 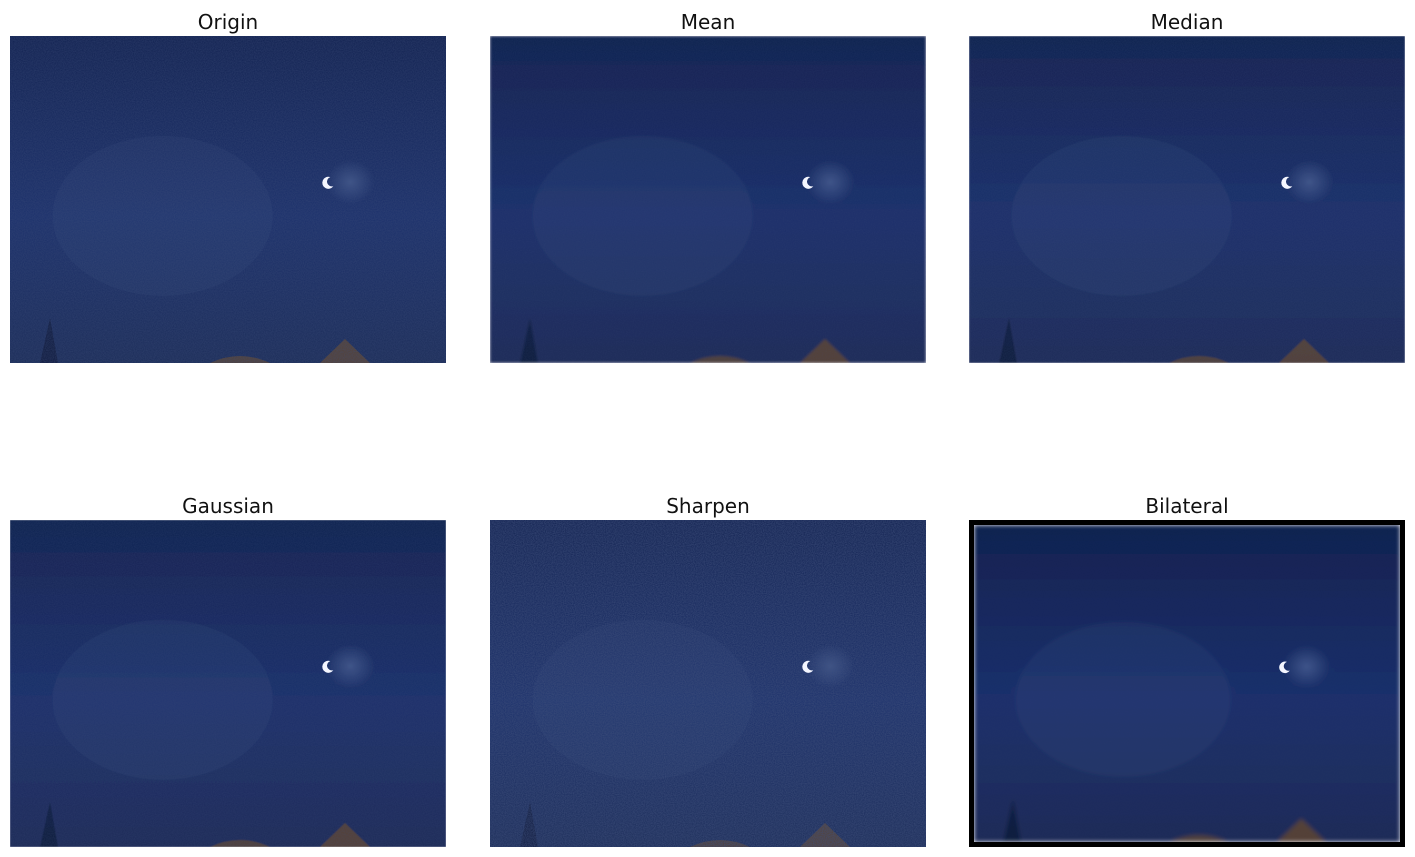 I want to click on photo-origin, so click(x=228, y=199).